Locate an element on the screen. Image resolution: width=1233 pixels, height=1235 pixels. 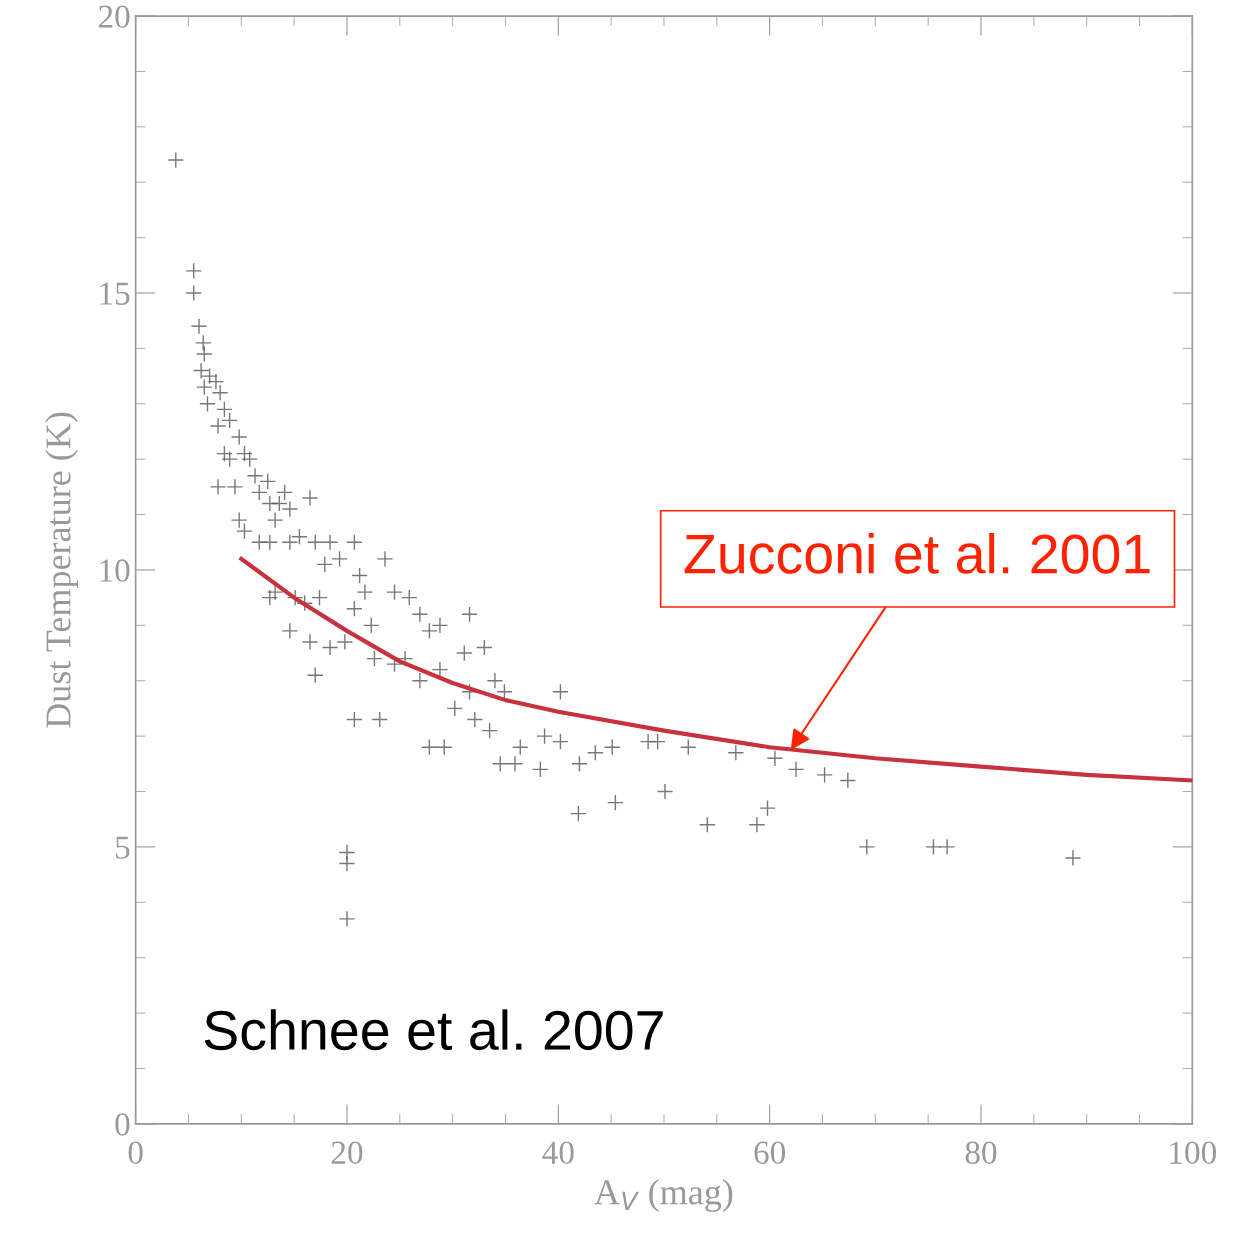
y-tick-label: 20 is located at coordinates (114, 16).